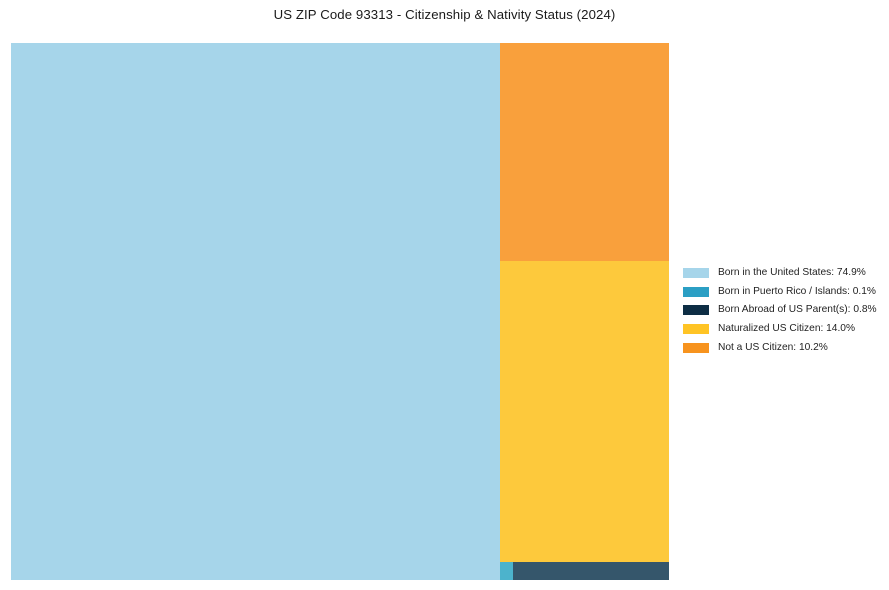 This screenshot has width=889, height=590. What do you see at coordinates (797, 291) in the screenshot?
I see `legend-label: Born in Puerto Rico / Islands: 0.1%` at bounding box center [797, 291].